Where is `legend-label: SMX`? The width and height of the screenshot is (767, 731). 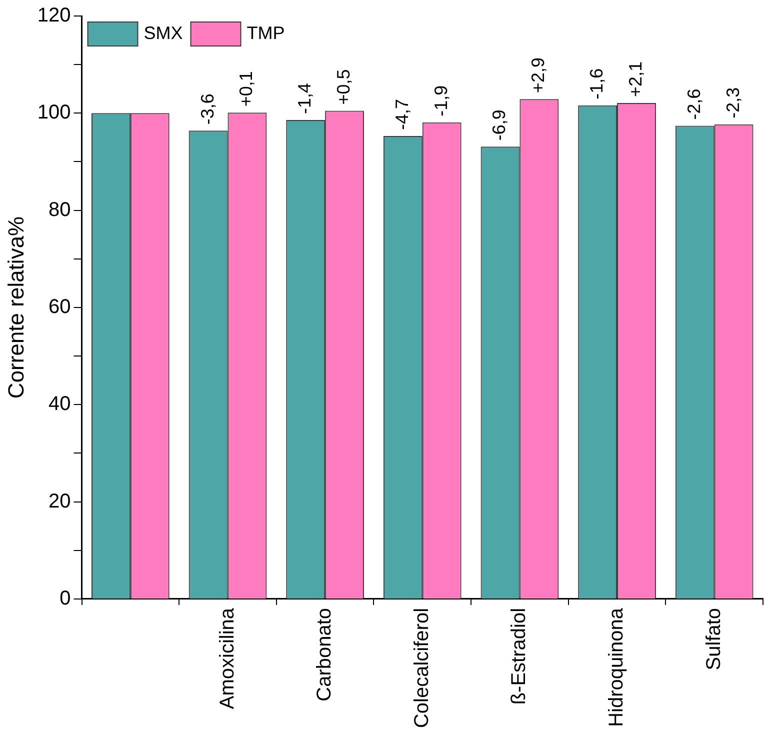 legend-label: SMX is located at coordinates (163, 32).